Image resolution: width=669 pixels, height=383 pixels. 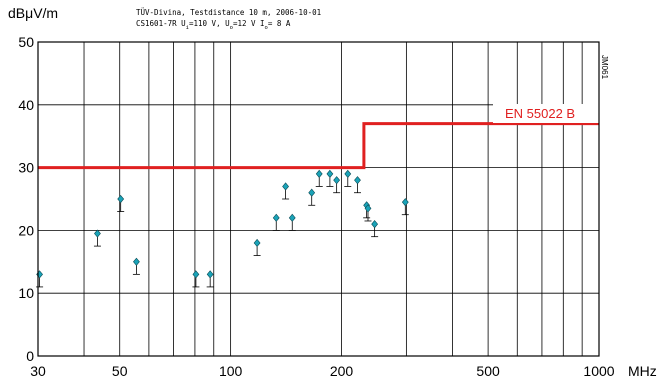 I want to click on title-part: =12 V I, so click(x=249, y=23).